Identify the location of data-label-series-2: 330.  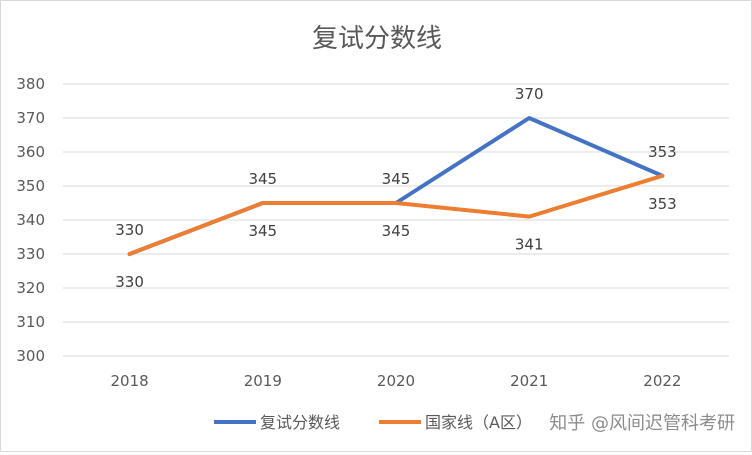
(129, 282).